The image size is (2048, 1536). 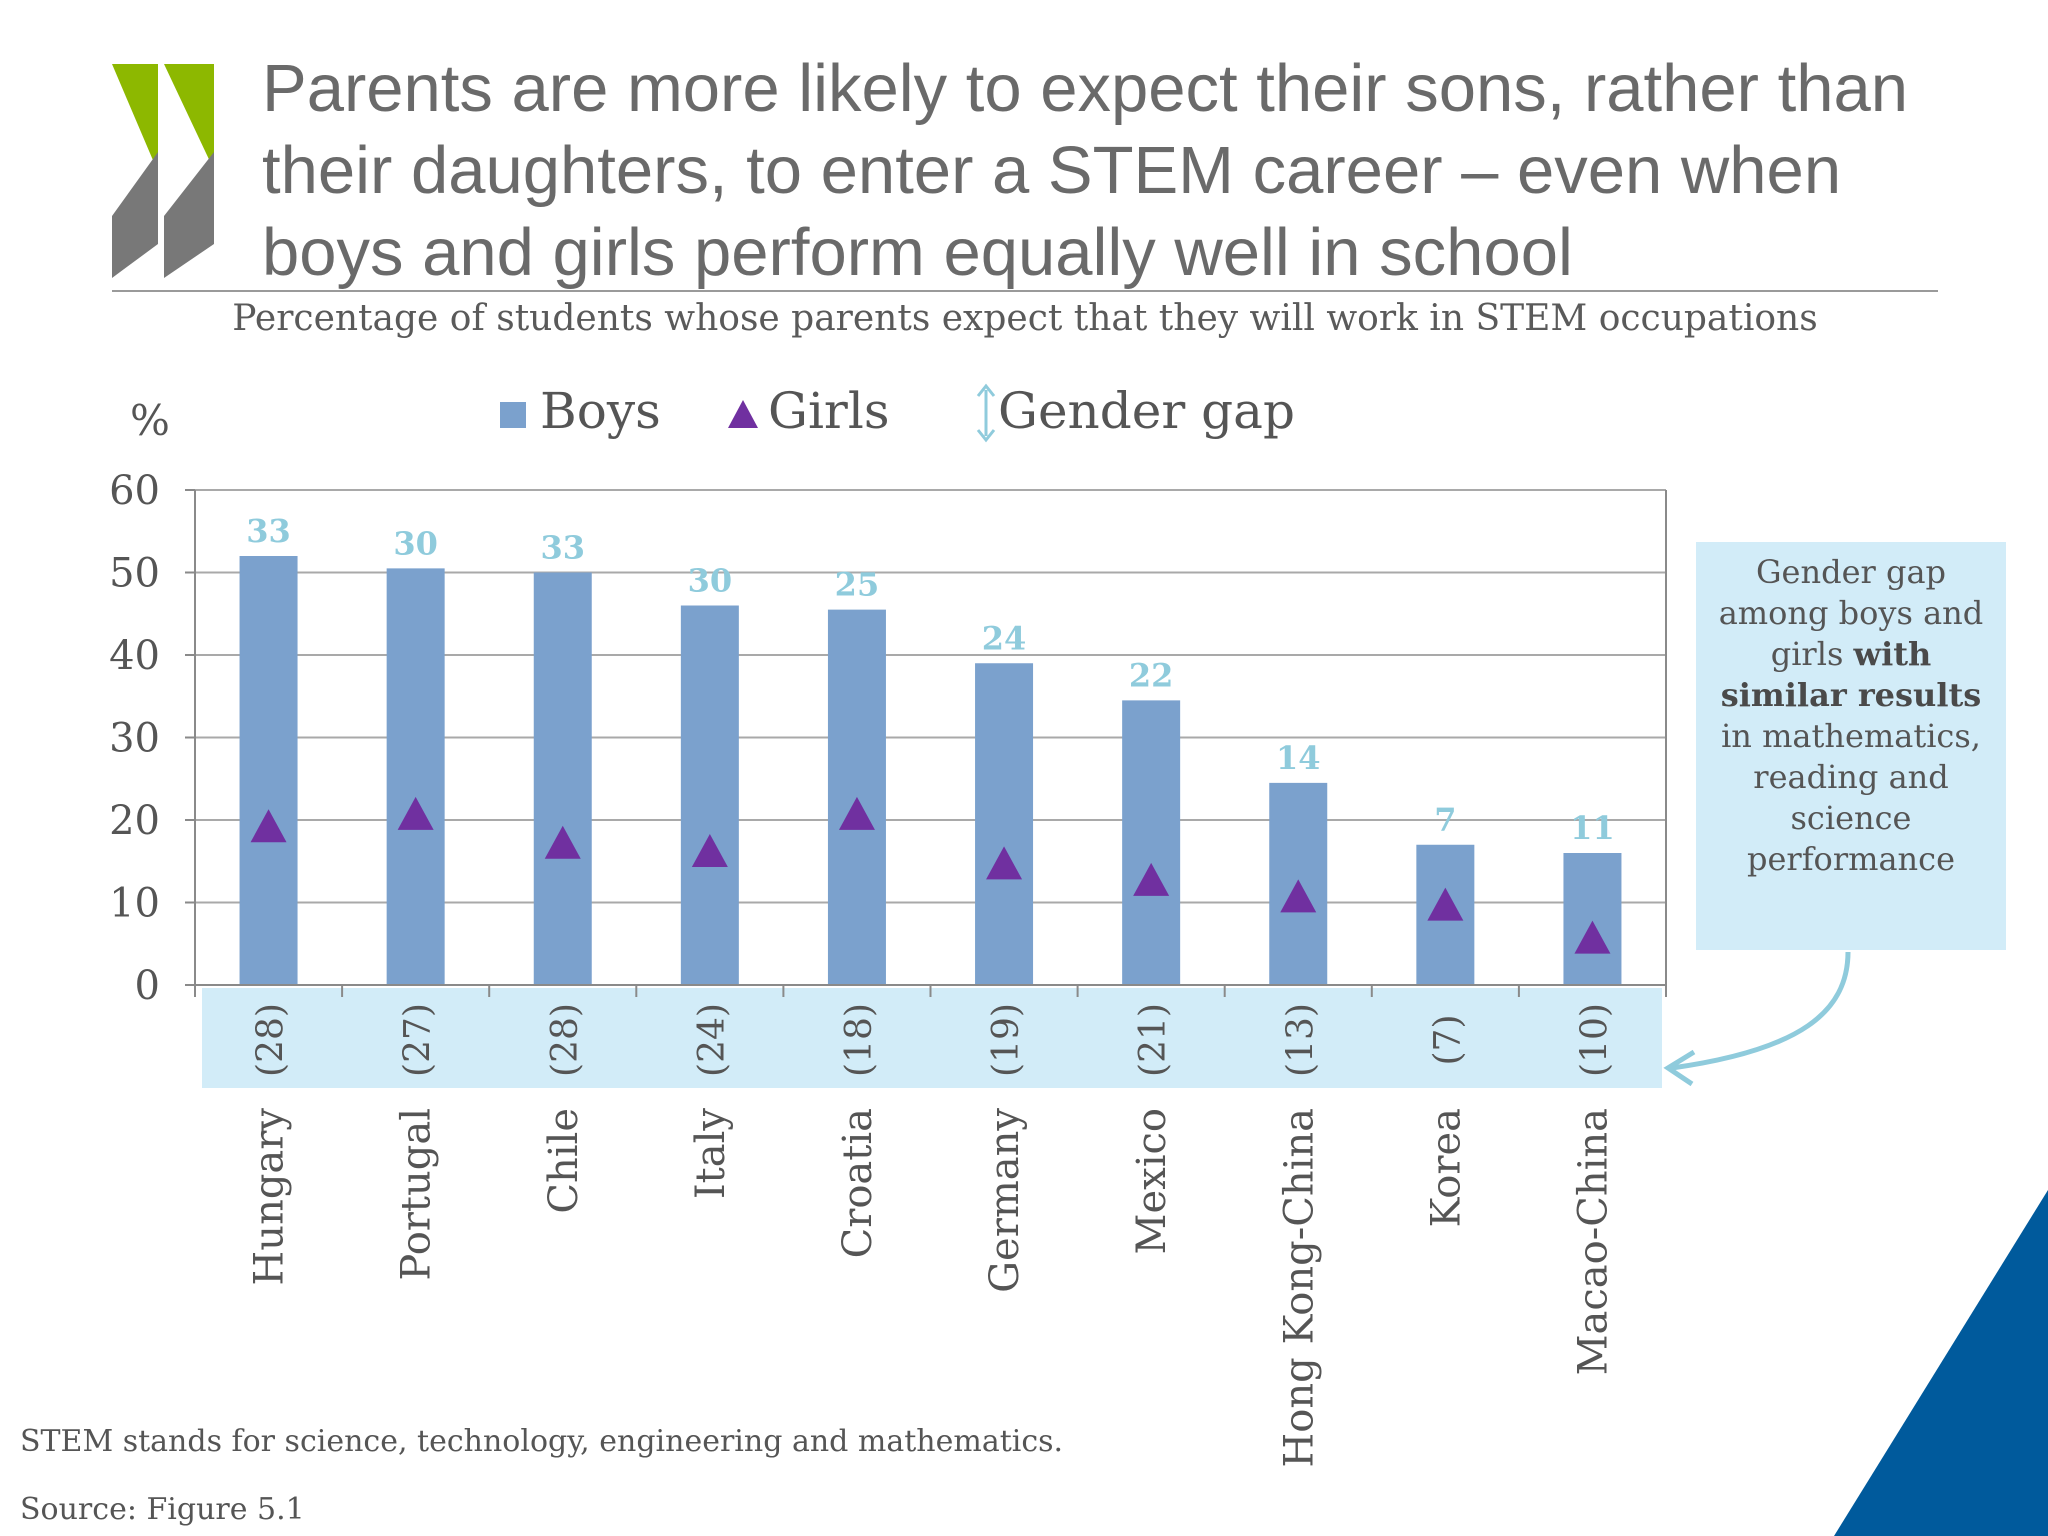 I want to click on y-tick-label: 20, so click(x=134, y=821).